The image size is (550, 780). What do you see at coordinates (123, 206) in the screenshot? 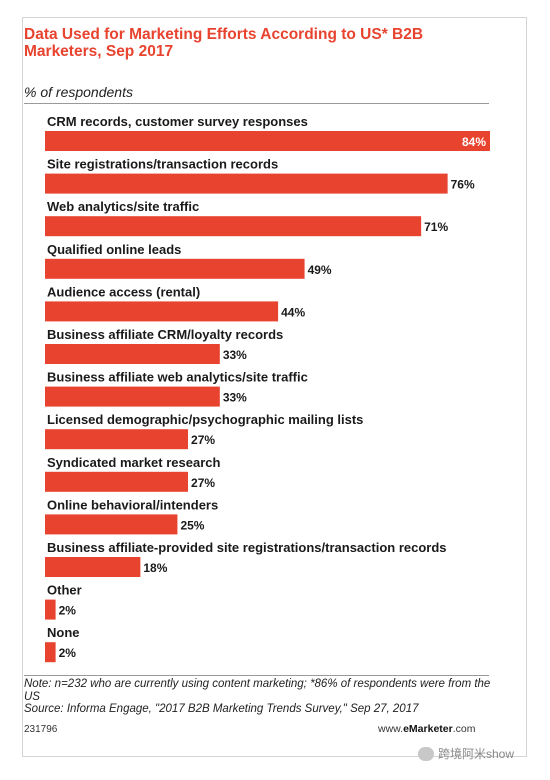
I see `category-label: Web analytics/site traffic` at bounding box center [123, 206].